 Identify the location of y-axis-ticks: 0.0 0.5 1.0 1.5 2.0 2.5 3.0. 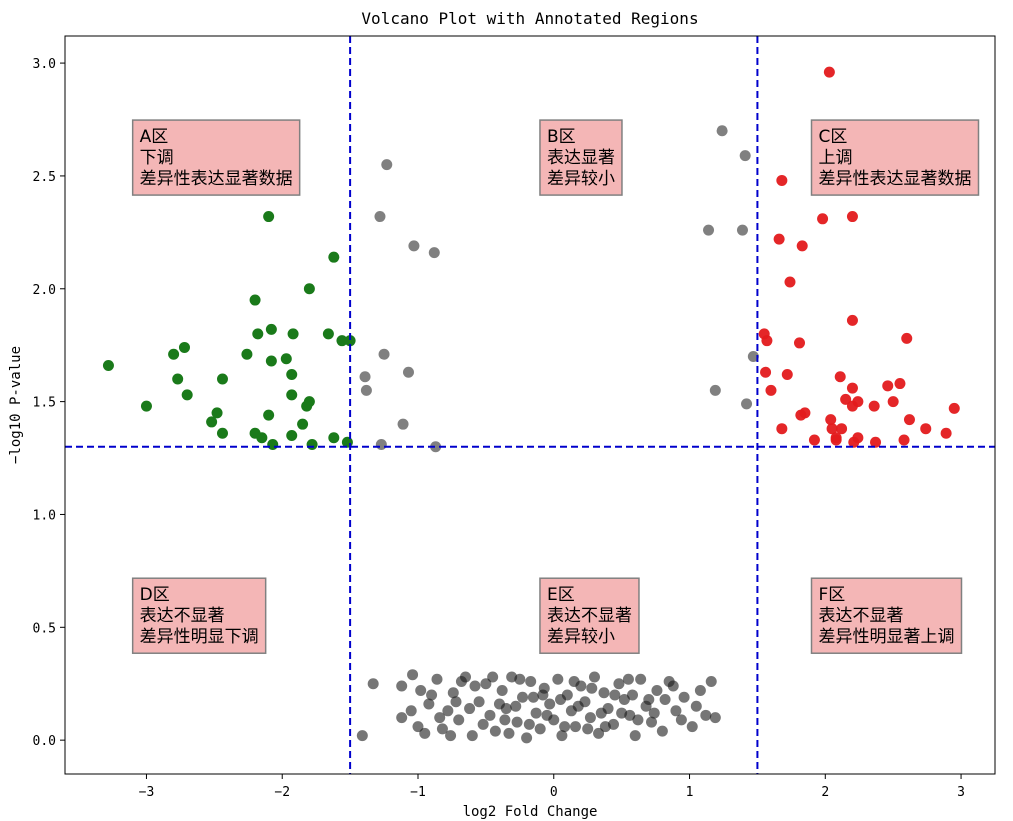
(49, 403).